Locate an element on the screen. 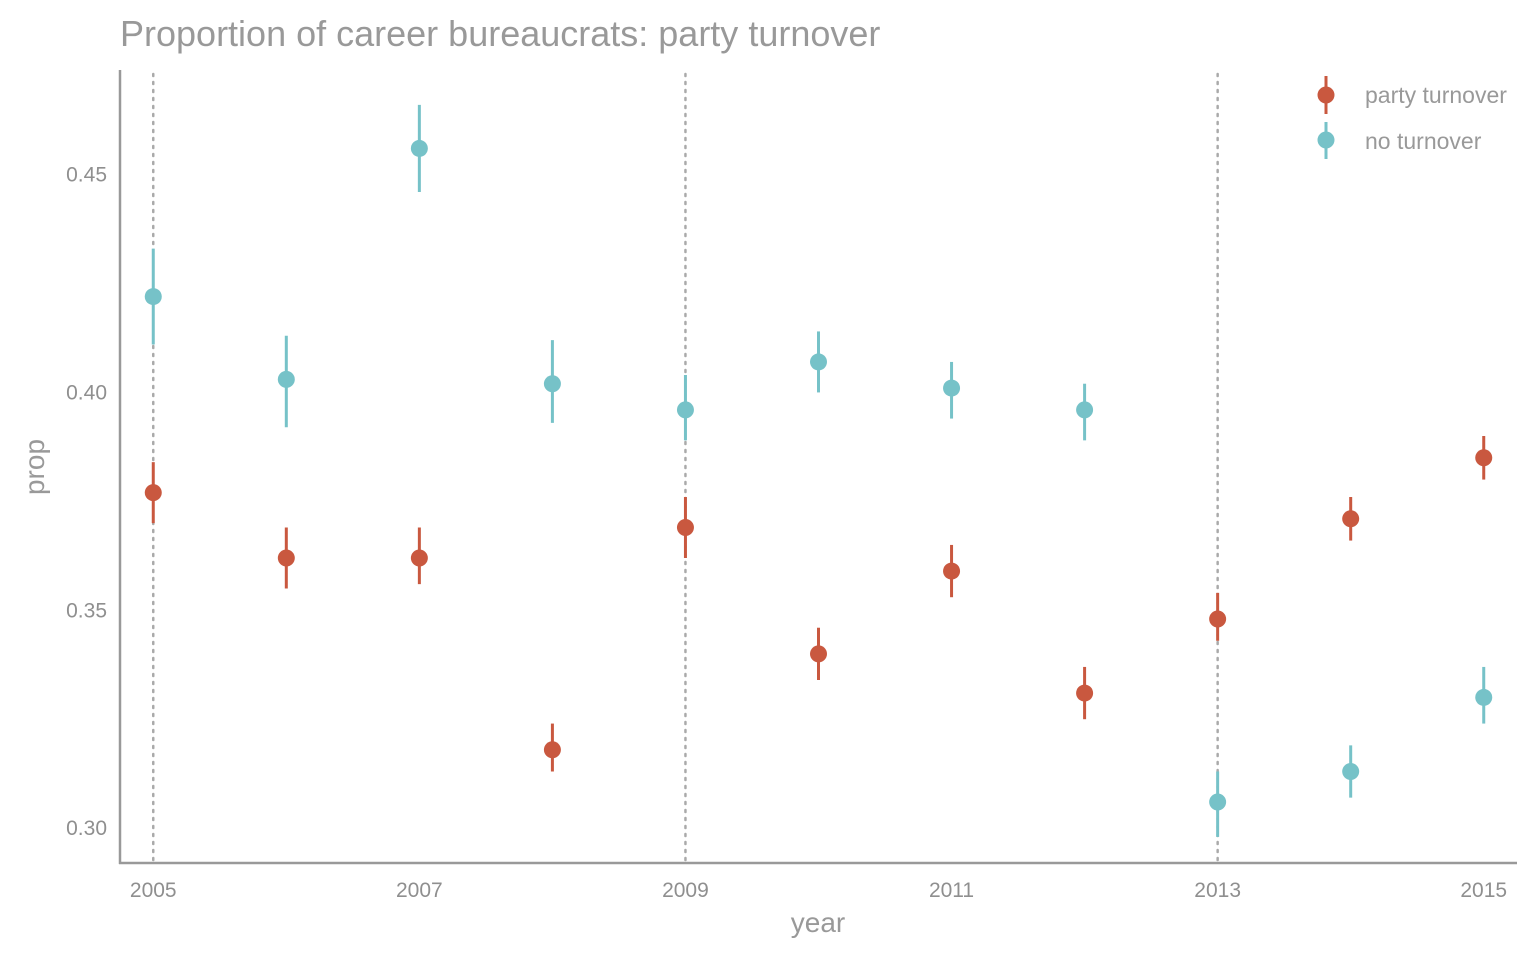 The image size is (1536, 960). y-tick-label: 0.30 is located at coordinates (86, 828).